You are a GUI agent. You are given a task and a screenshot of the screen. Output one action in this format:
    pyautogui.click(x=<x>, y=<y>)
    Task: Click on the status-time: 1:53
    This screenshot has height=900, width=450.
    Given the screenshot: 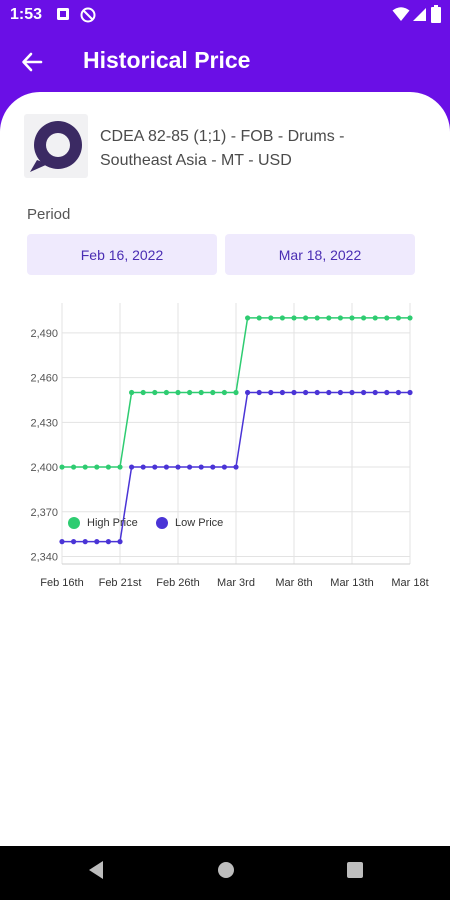 What is the action you would take?
    pyautogui.click(x=26, y=14)
    